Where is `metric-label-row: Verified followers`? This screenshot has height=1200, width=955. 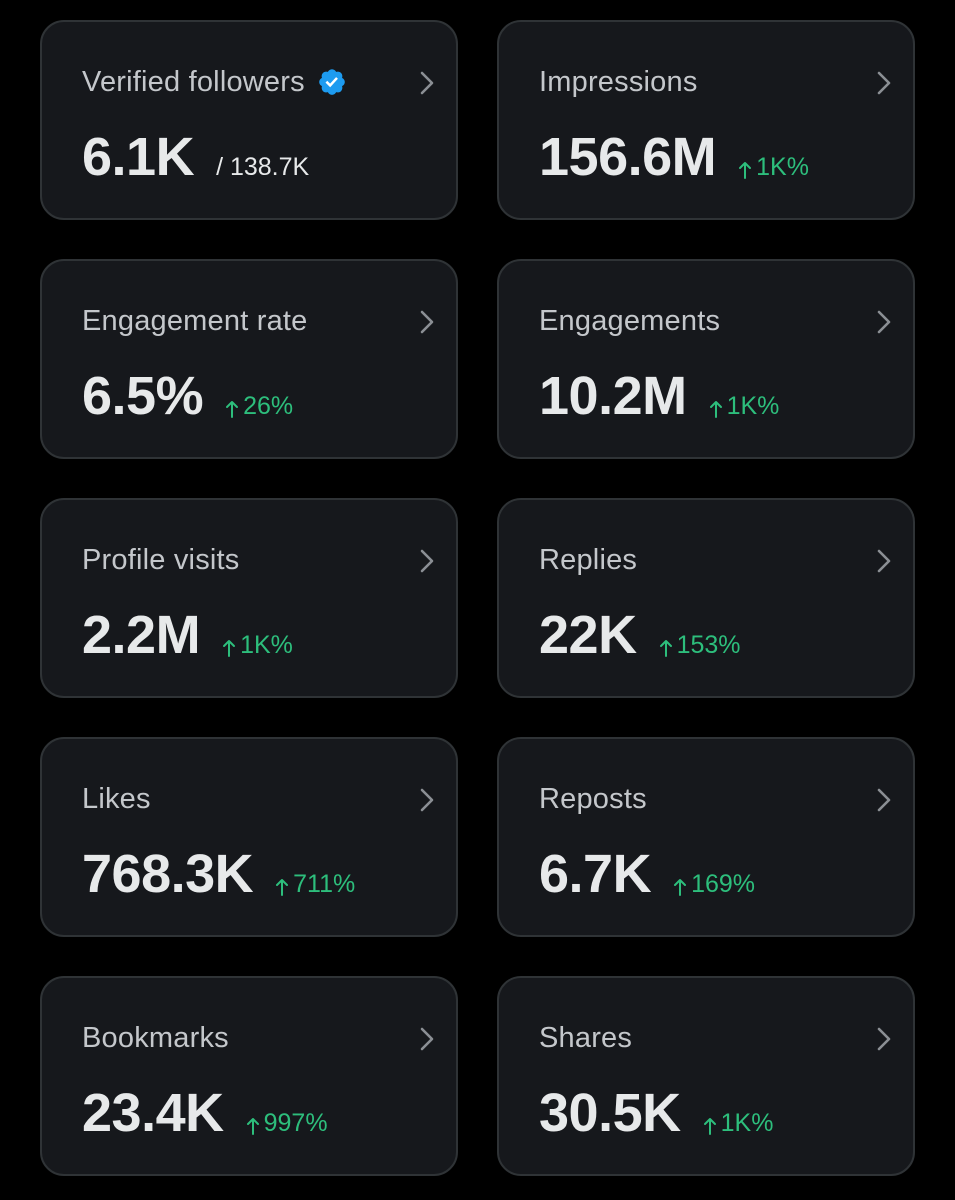 metric-label-row: Verified followers is located at coordinates (214, 82).